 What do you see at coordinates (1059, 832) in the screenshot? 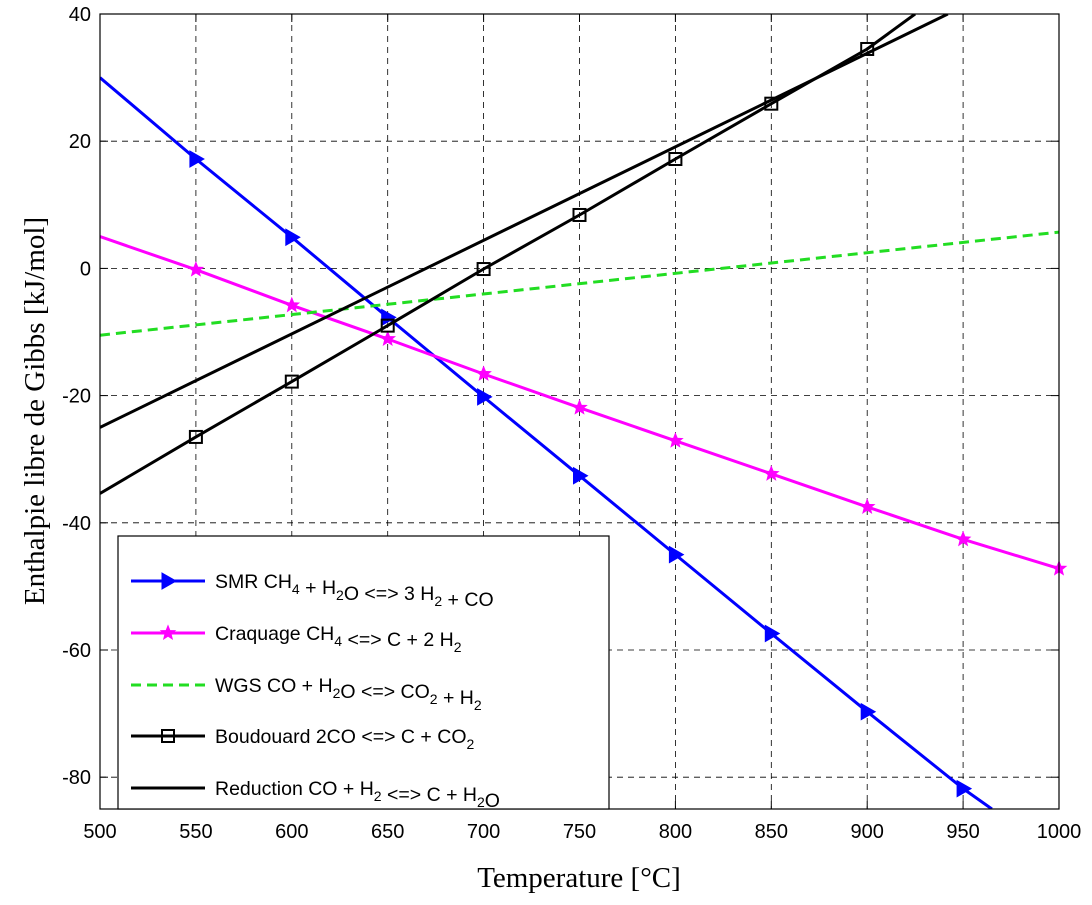
I see `x-tick-label: 1000` at bounding box center [1059, 832].